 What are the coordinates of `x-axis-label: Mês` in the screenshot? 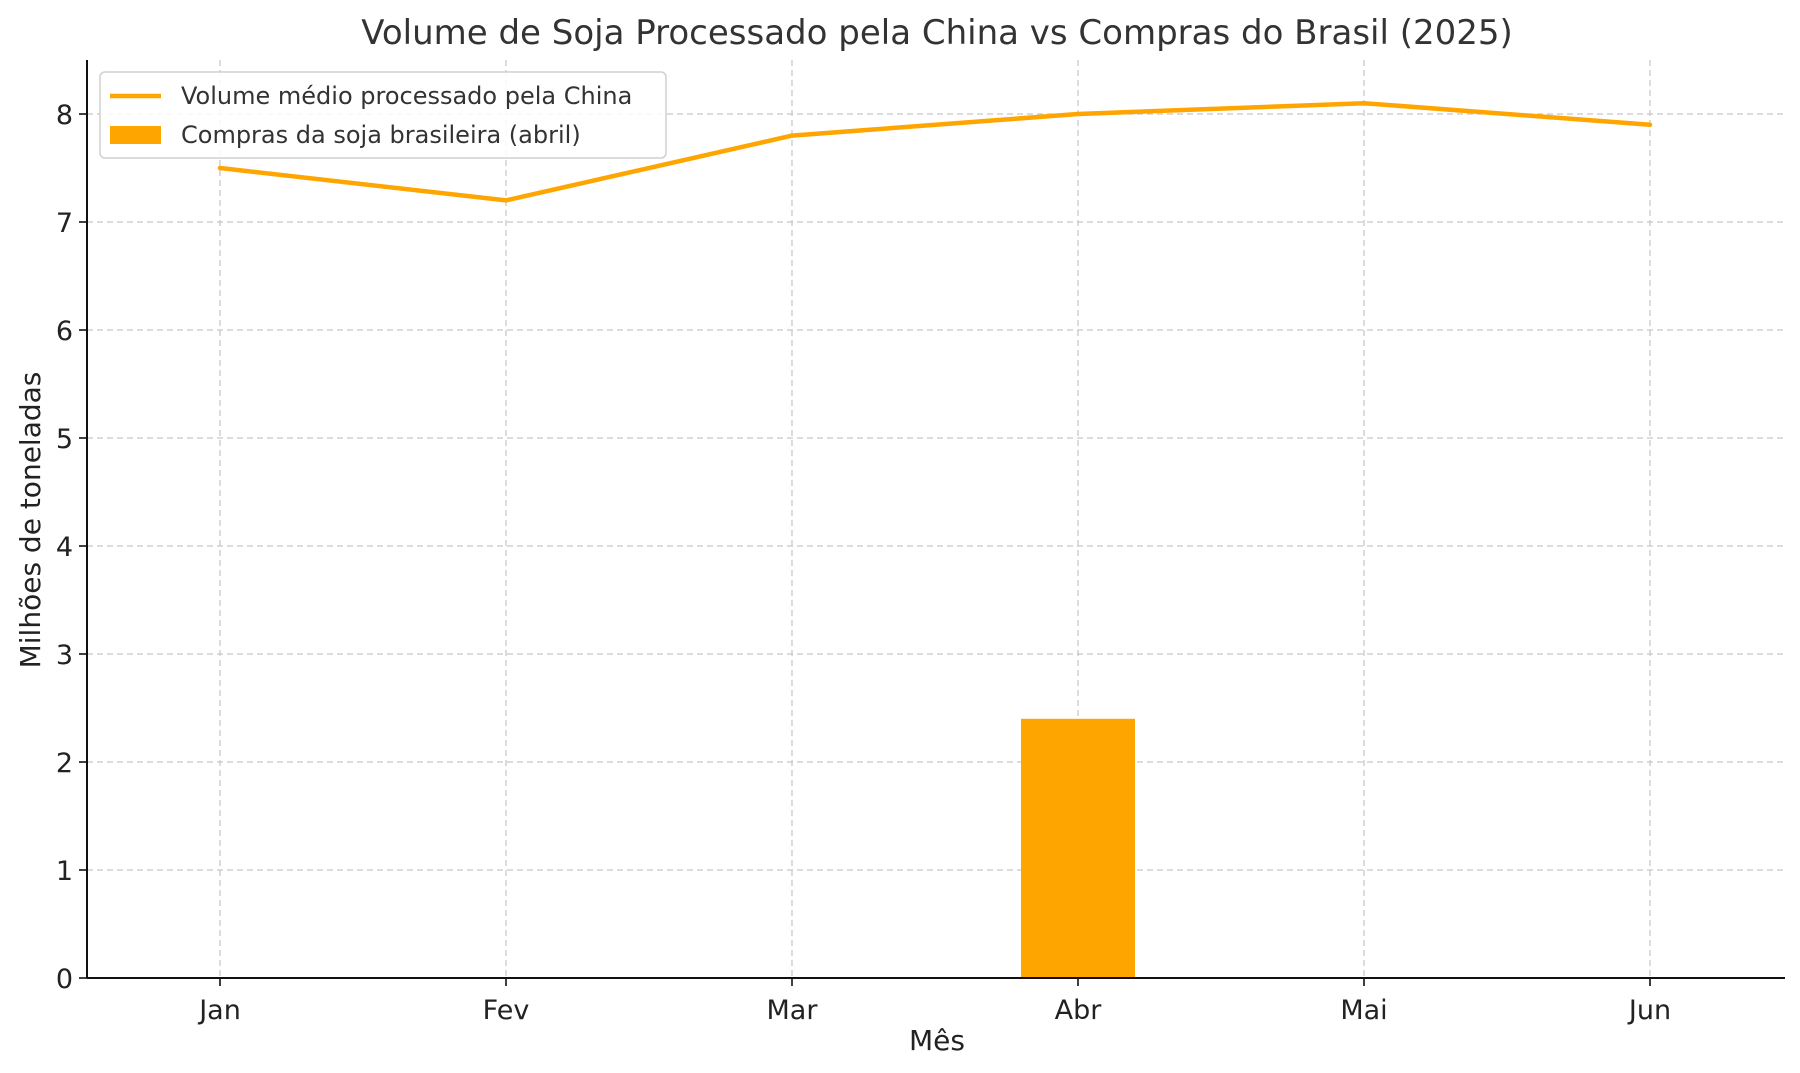 It's located at (937, 1040).